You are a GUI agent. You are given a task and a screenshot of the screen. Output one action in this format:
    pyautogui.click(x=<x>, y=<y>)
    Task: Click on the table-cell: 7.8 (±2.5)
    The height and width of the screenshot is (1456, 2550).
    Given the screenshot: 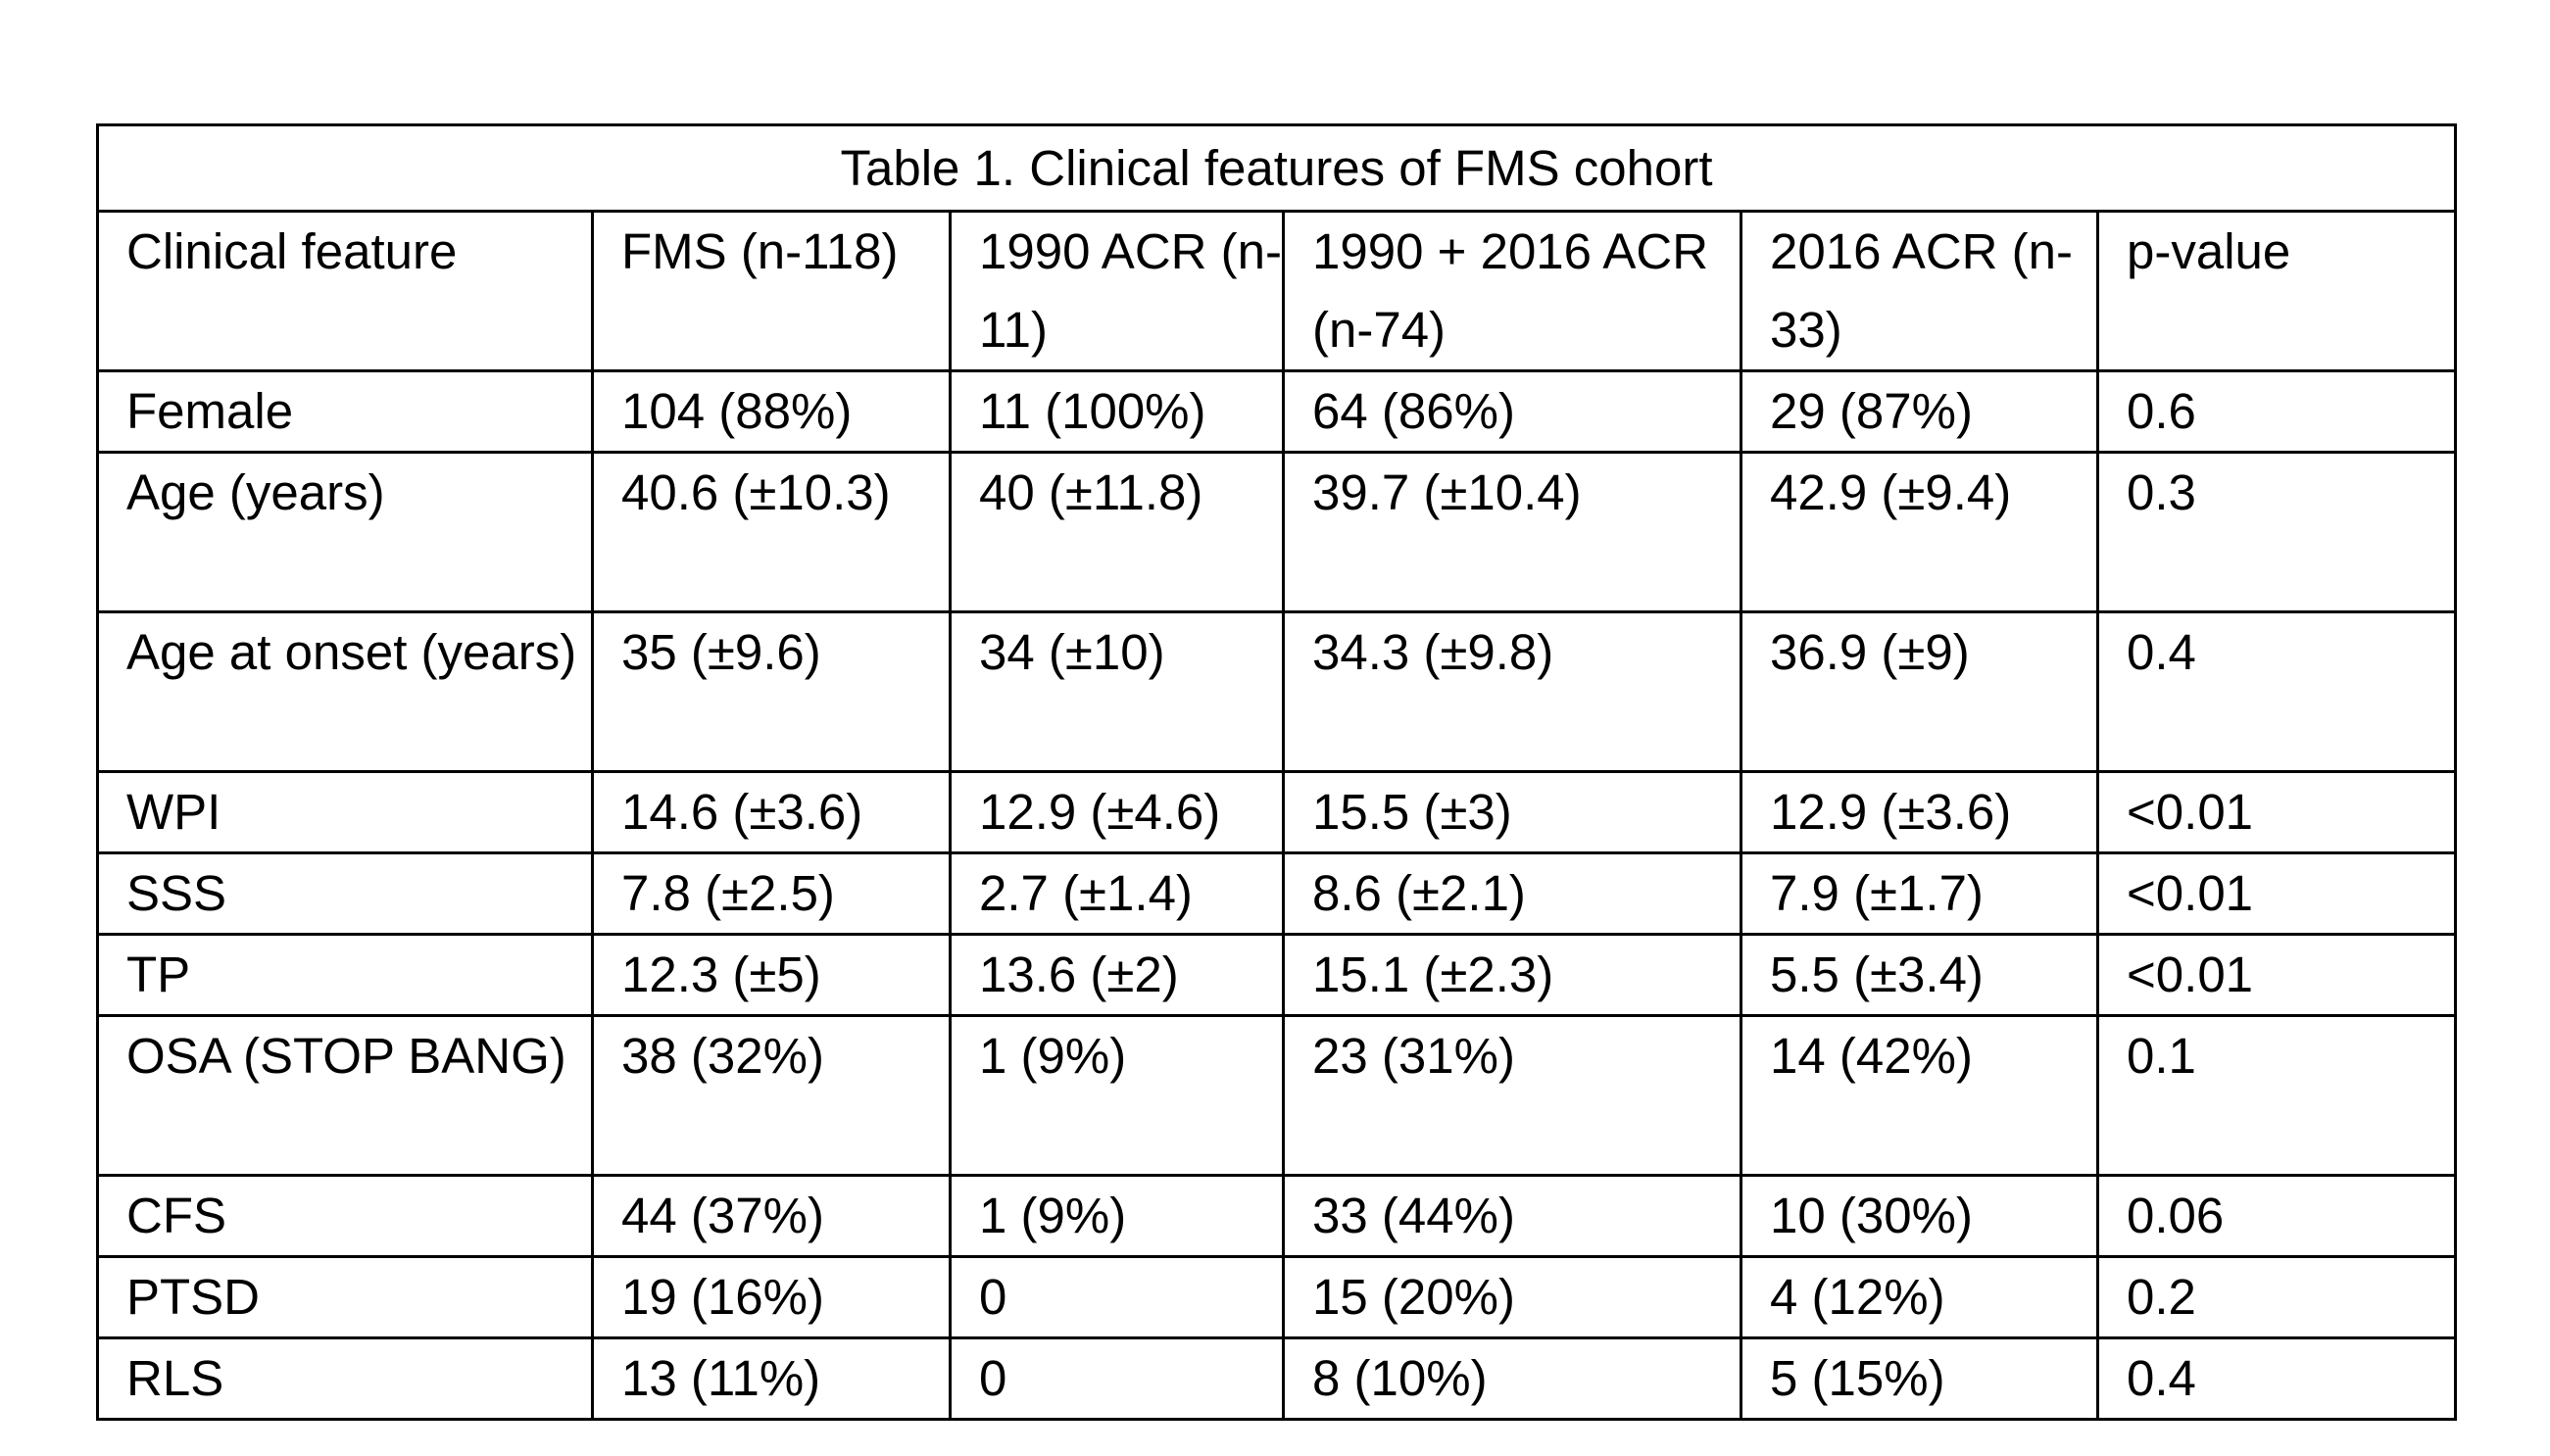 What is the action you would take?
    pyautogui.click(x=772, y=893)
    